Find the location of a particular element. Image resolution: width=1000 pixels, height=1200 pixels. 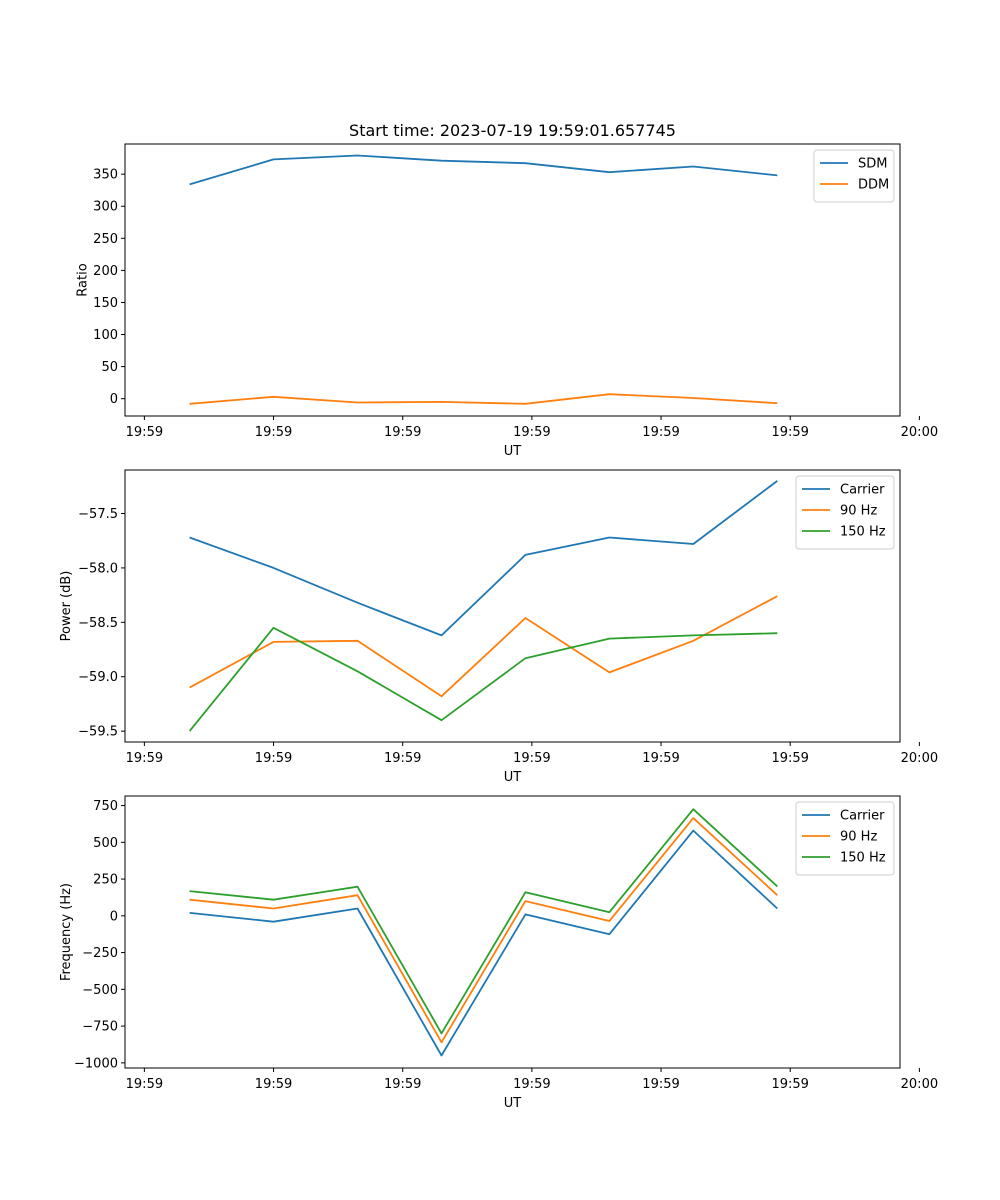

y-tick-label: 350 is located at coordinates (105, 175).